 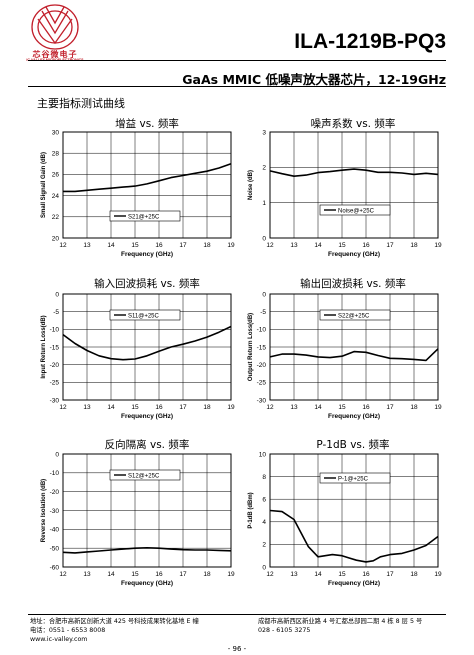 I want to click on gain-x-tick: 13, so click(x=87, y=245).